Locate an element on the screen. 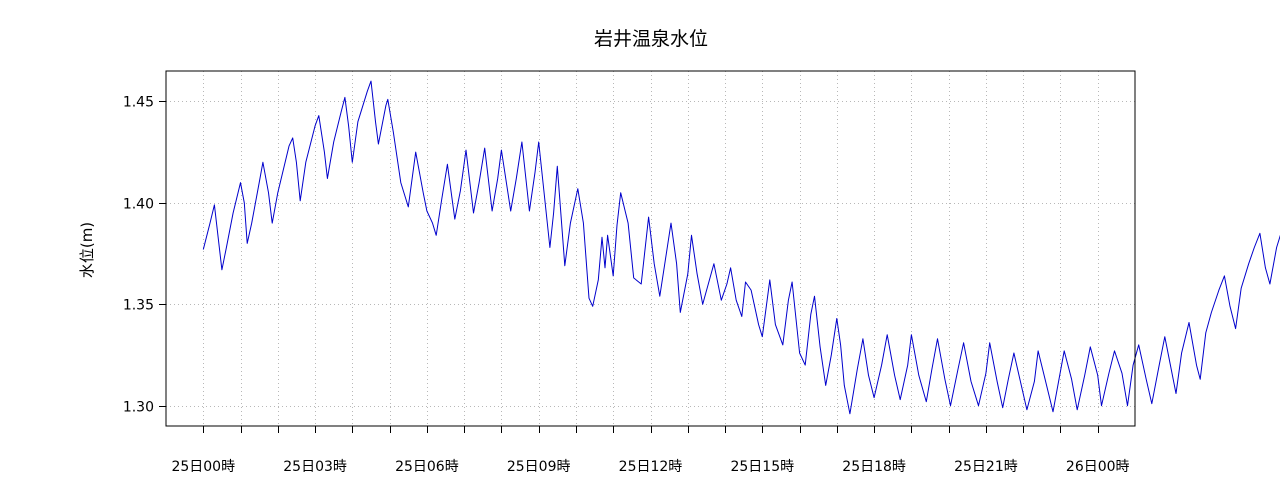 The width and height of the screenshot is (1280, 500). x-tick-label: 25日12時 is located at coordinates (651, 467).